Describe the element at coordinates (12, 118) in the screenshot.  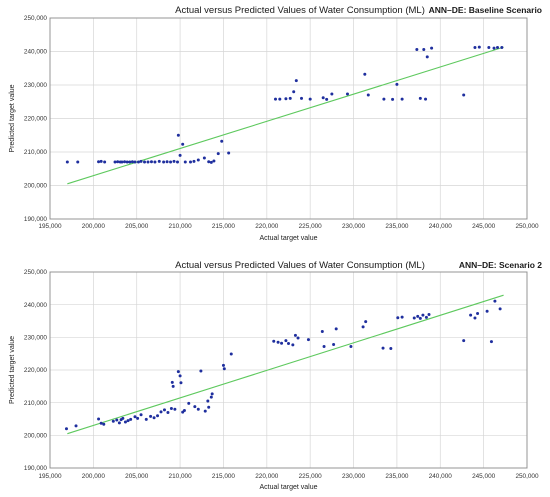
I see `y-axis-label: Predicted target value` at that location.